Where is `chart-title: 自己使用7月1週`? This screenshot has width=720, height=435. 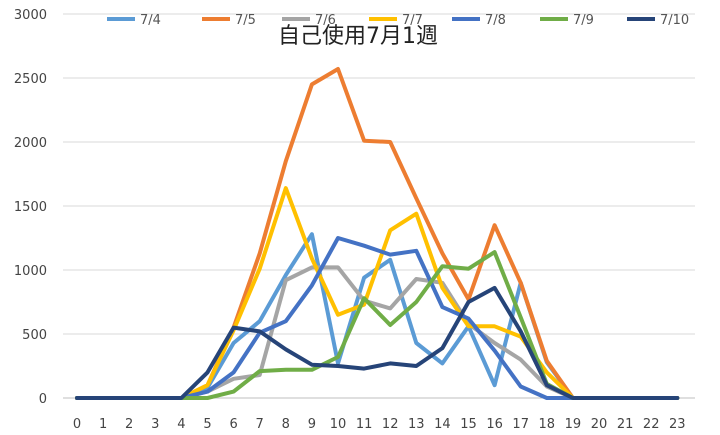 chart-title: 自己使用7月1週 is located at coordinates (358, 36).